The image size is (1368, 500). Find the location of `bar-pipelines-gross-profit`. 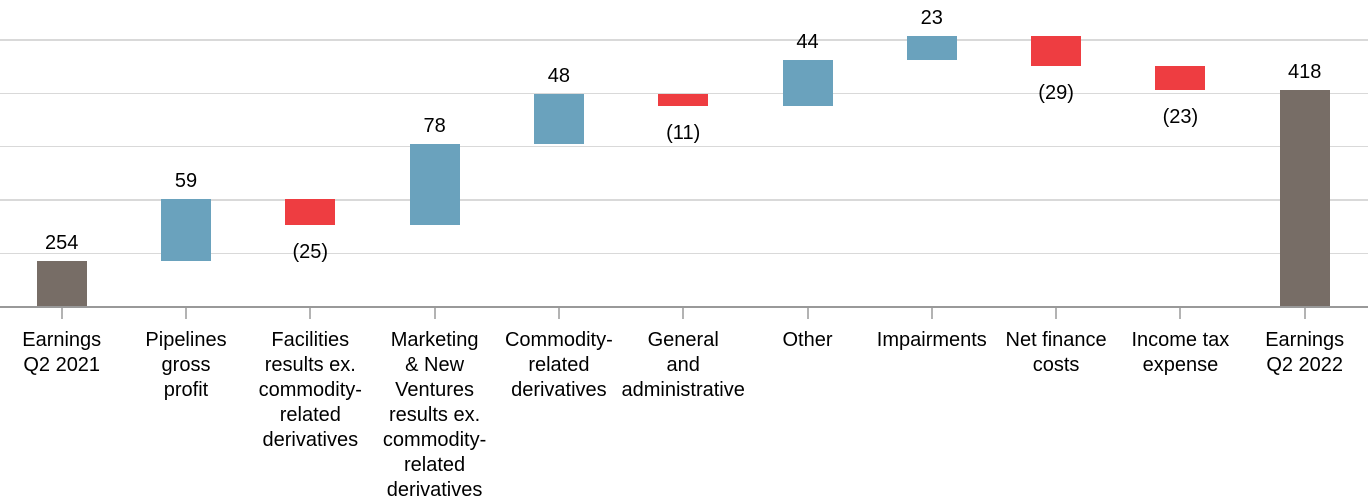

bar-pipelines-gross-profit is located at coordinates (186, 230).